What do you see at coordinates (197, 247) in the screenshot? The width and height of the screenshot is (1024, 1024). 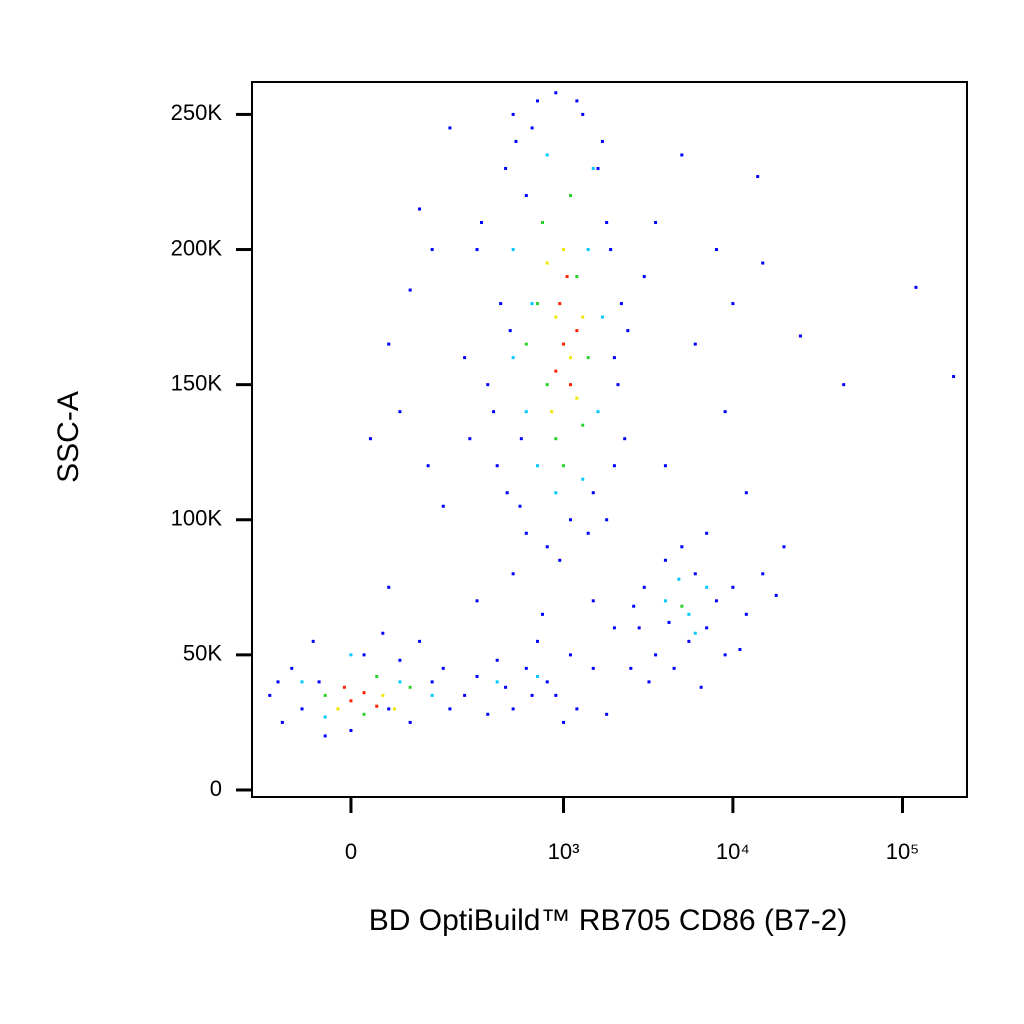 I see `y-tick-label: 200K` at bounding box center [197, 247].